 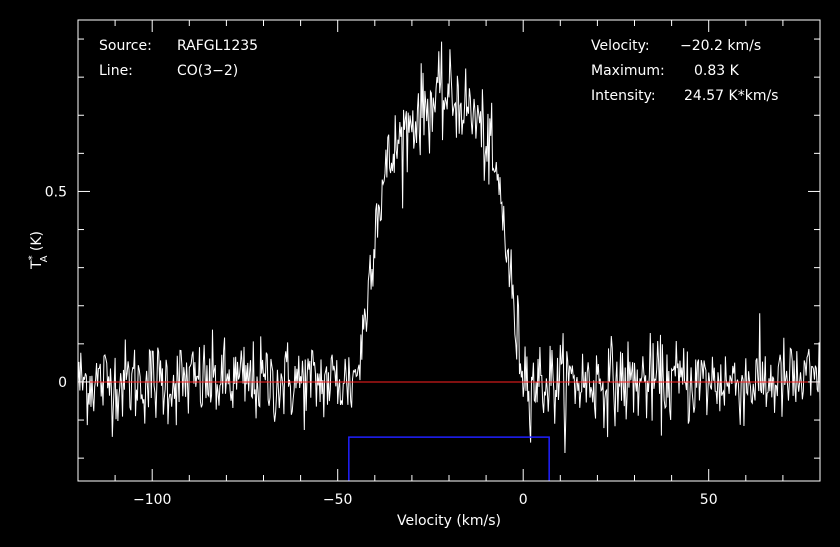 What do you see at coordinates (623, 96) in the screenshot?
I see `intensity-label: Intensity:` at bounding box center [623, 96].